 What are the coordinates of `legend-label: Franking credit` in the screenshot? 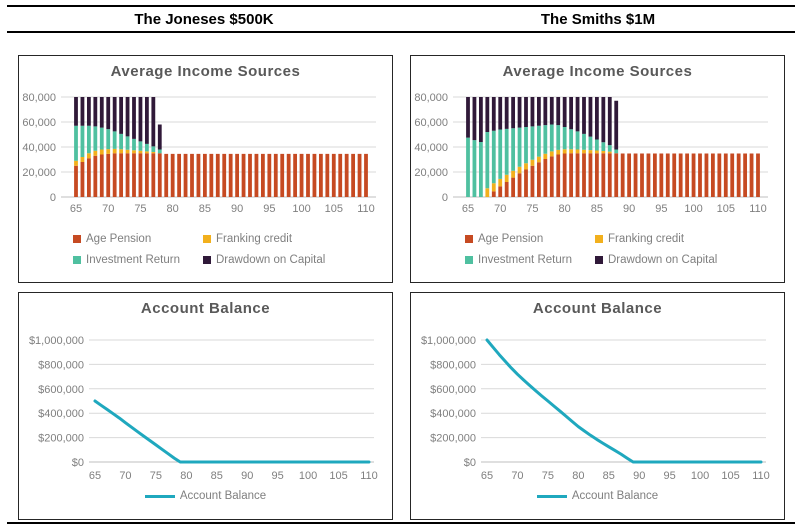 It's located at (646, 239).